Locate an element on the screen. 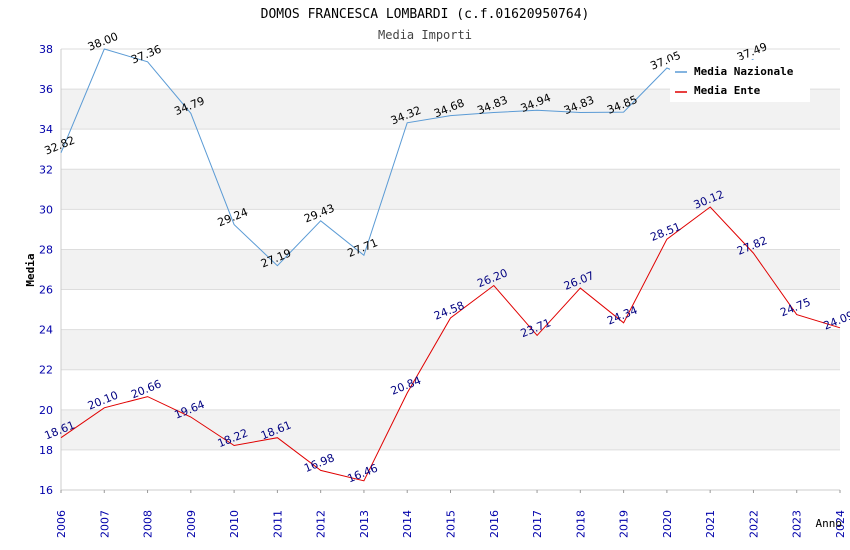 The image size is (850, 550). x-tick-label: 2007 is located at coordinates (104, 524).